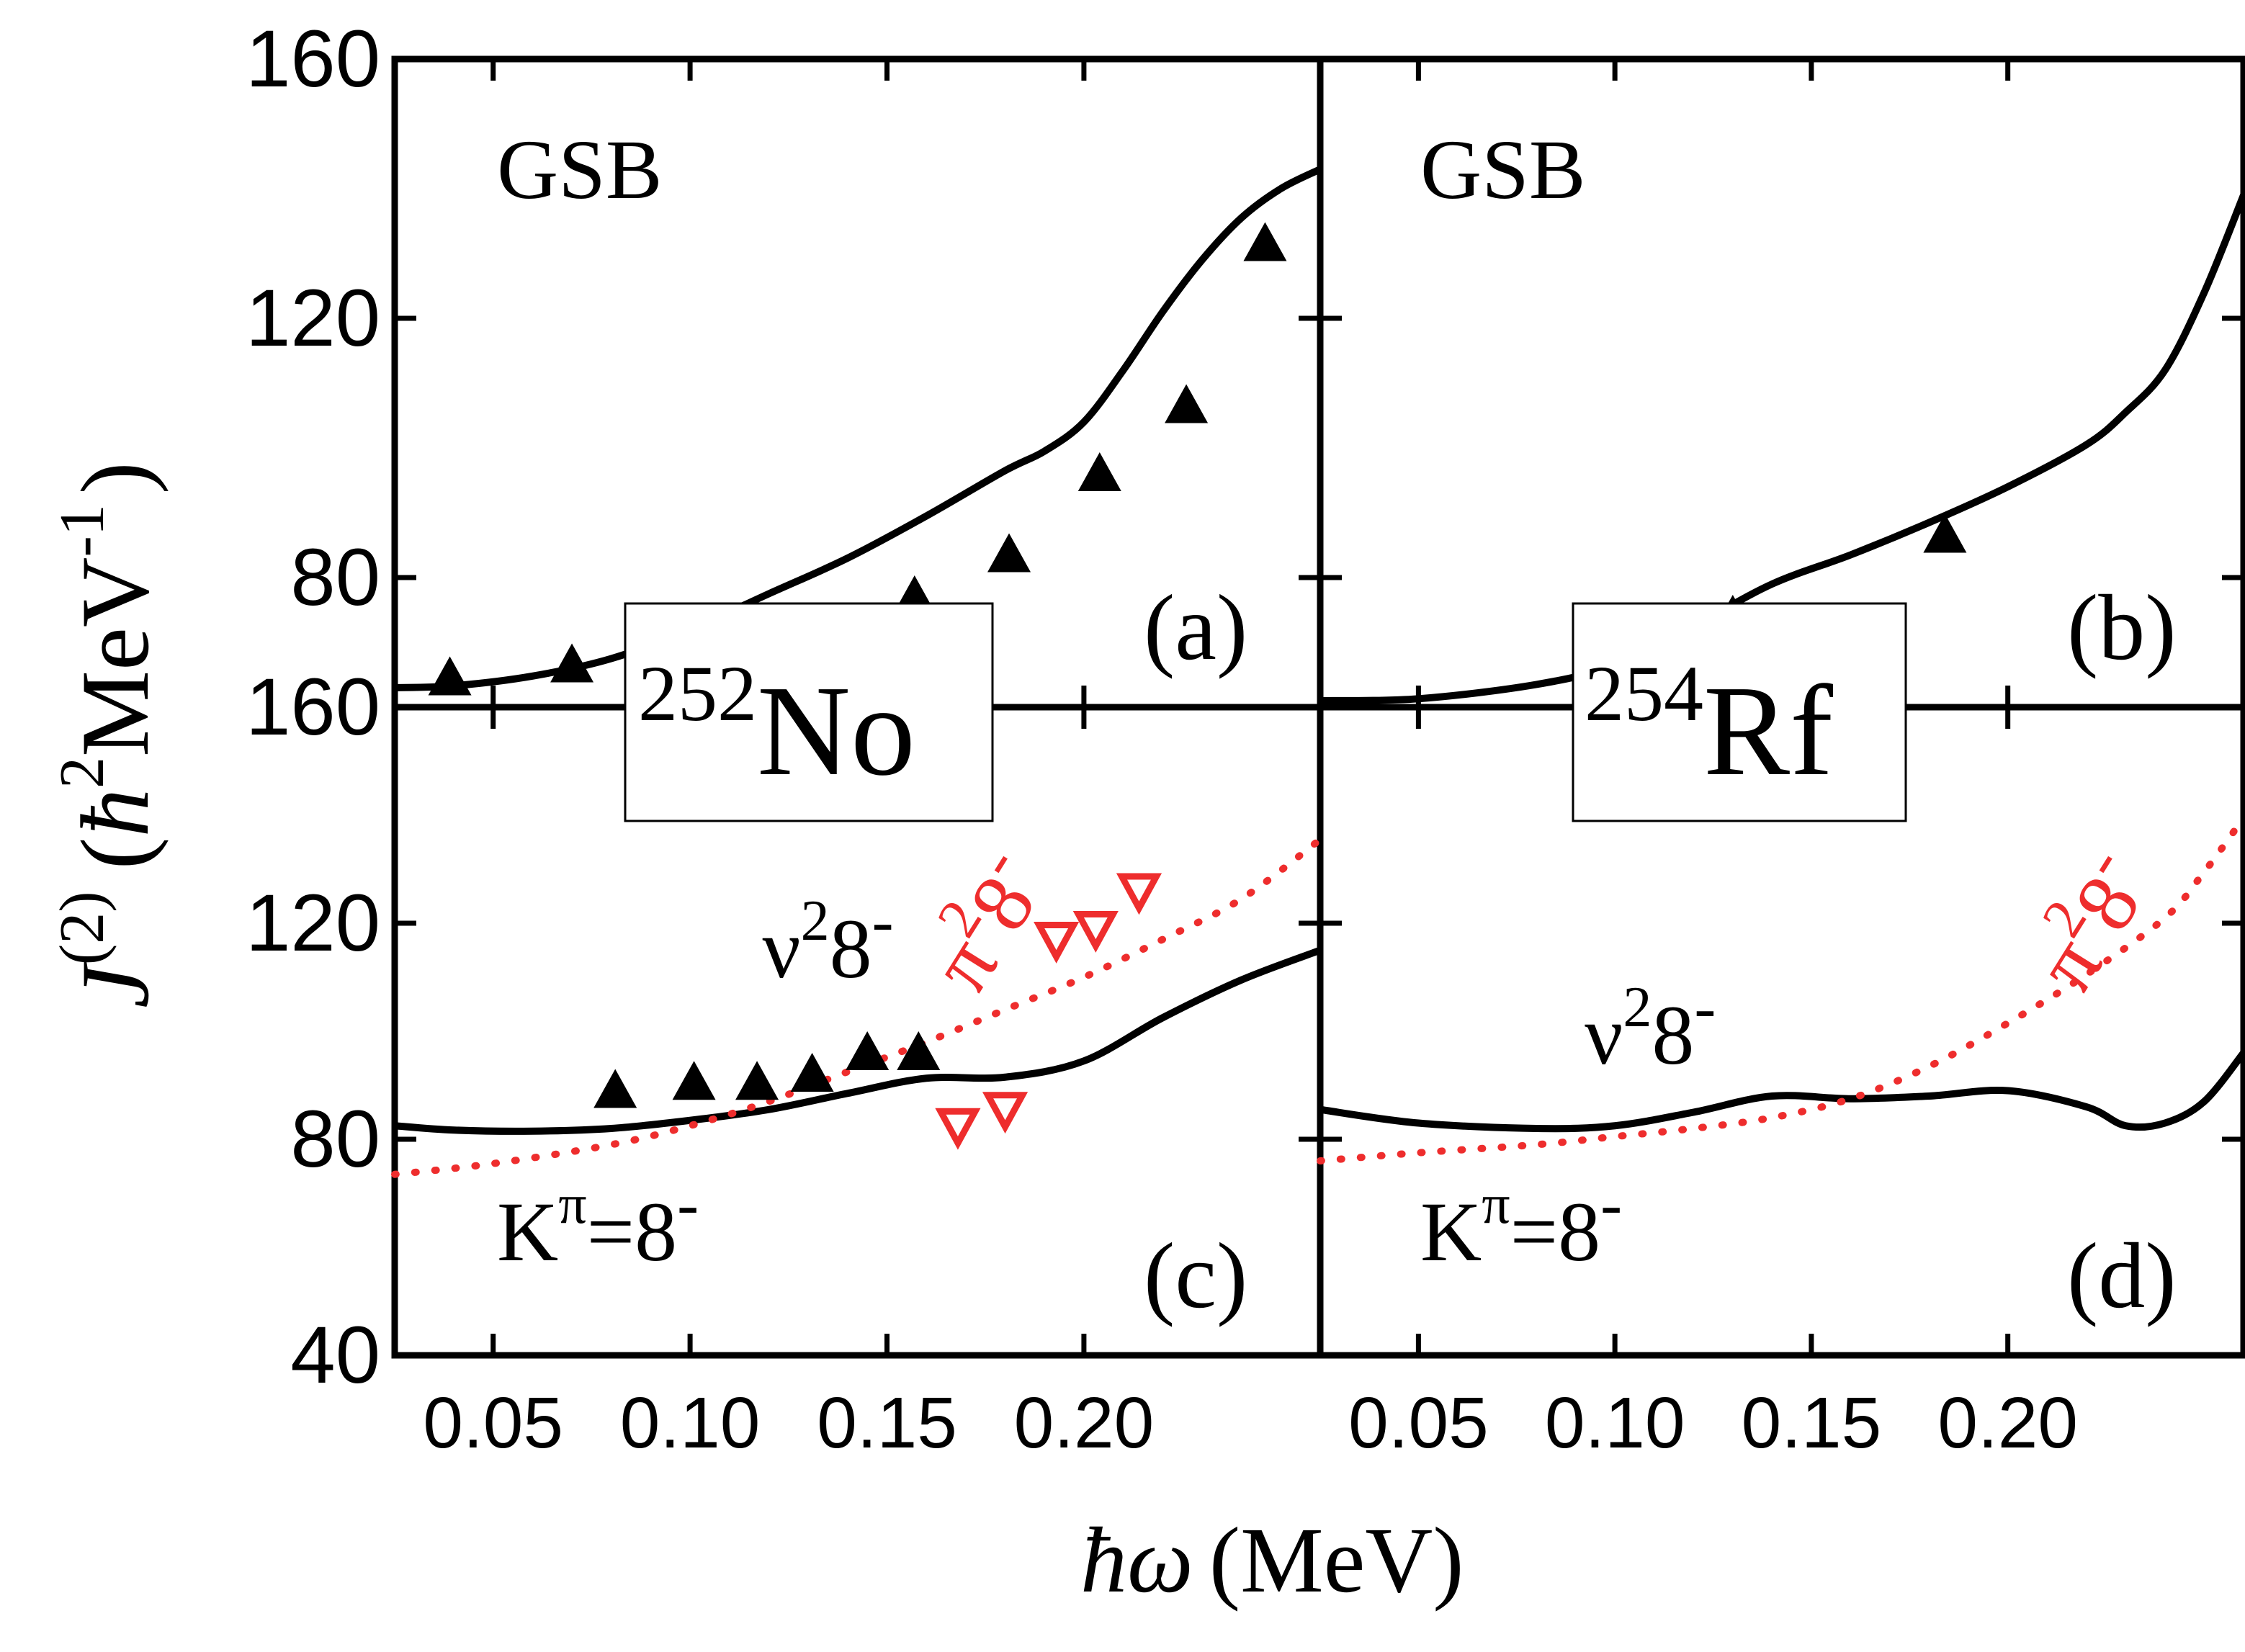 This screenshot has height=1652, width=2245. Describe the element at coordinates (1782, 449) in the screenshot. I see `panel-b-series-0-line` at that location.